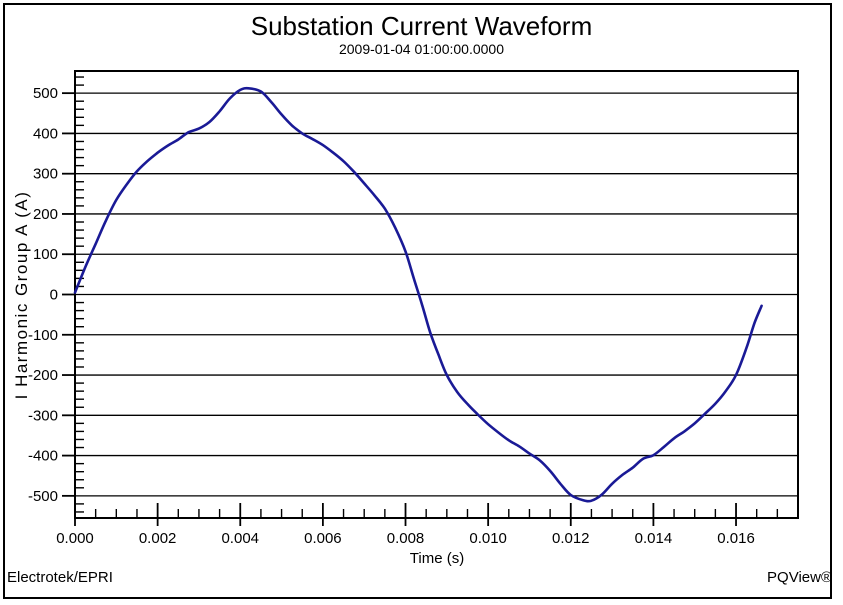 The height and width of the screenshot is (605, 843). Describe the element at coordinates (437, 558) in the screenshot. I see `x-axis-title: Time (s)` at that location.